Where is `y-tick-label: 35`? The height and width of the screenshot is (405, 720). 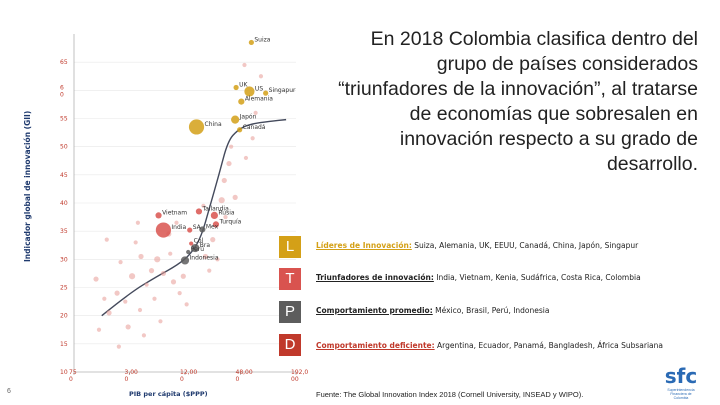
y-tick-label: 35 is located at coordinates (64, 231).